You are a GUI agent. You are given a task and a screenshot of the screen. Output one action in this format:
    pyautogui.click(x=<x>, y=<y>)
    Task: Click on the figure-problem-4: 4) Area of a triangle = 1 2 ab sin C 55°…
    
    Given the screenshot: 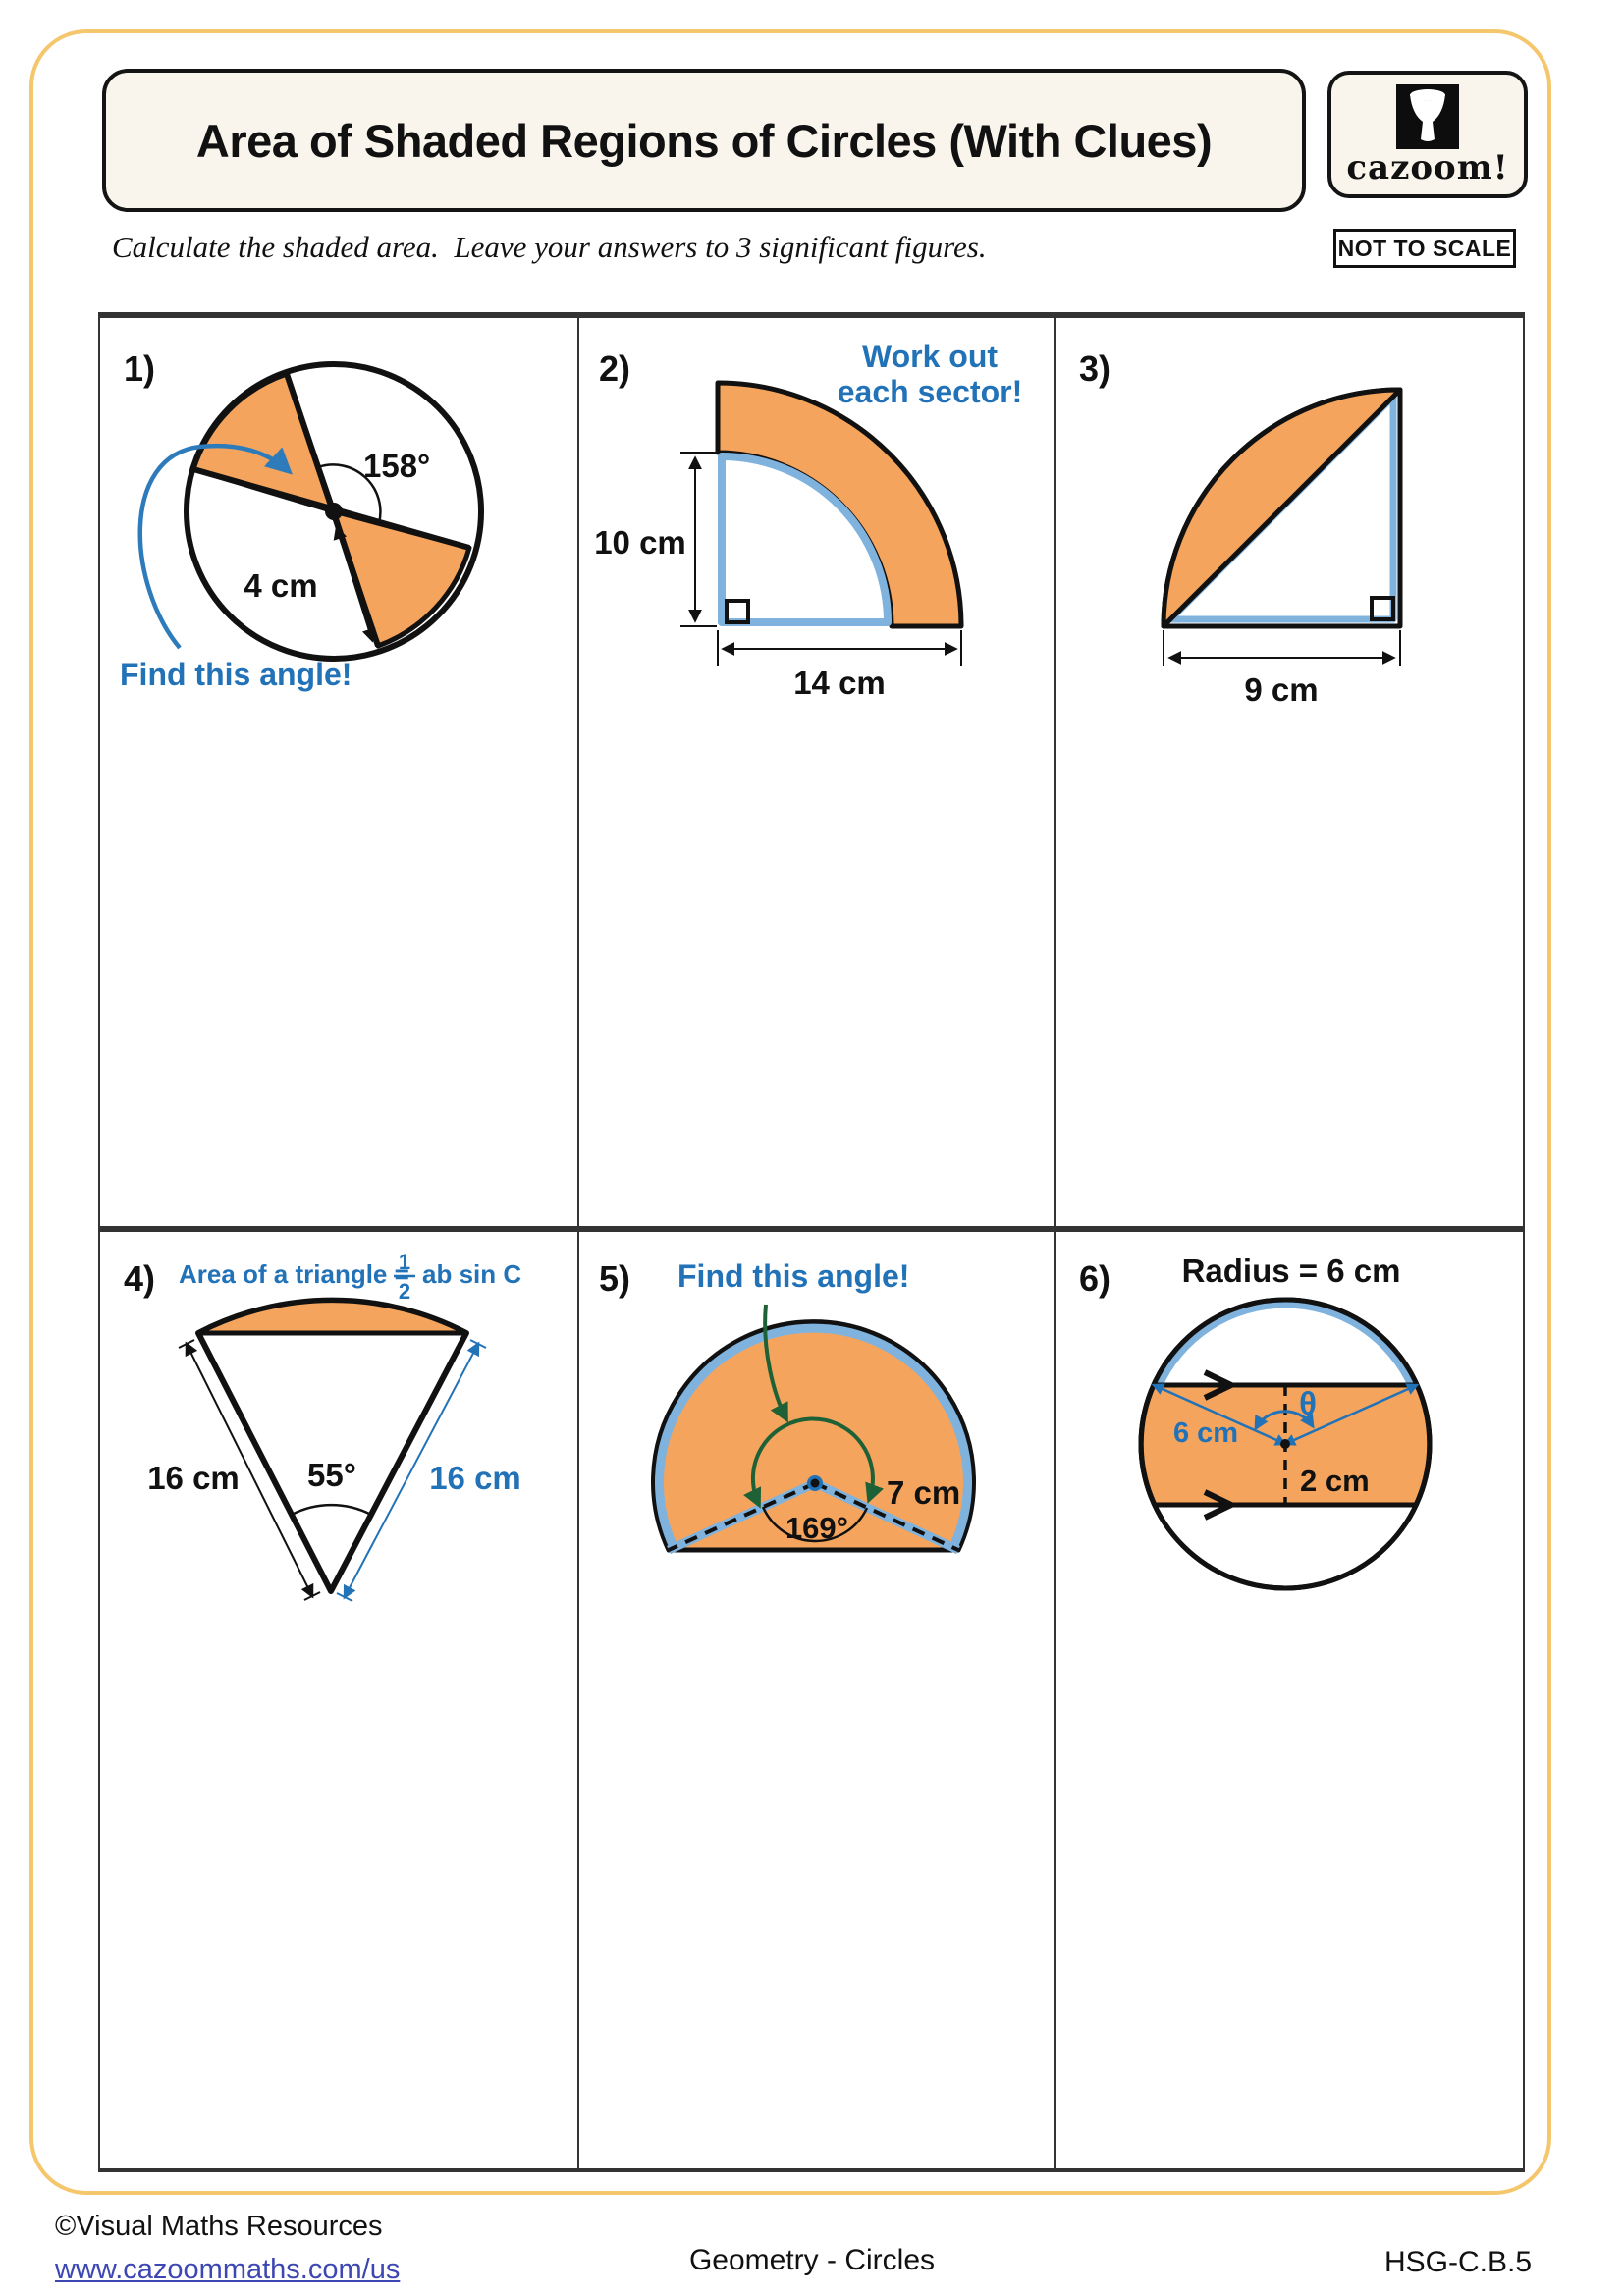 What is the action you would take?
    pyautogui.click(x=322, y=1426)
    